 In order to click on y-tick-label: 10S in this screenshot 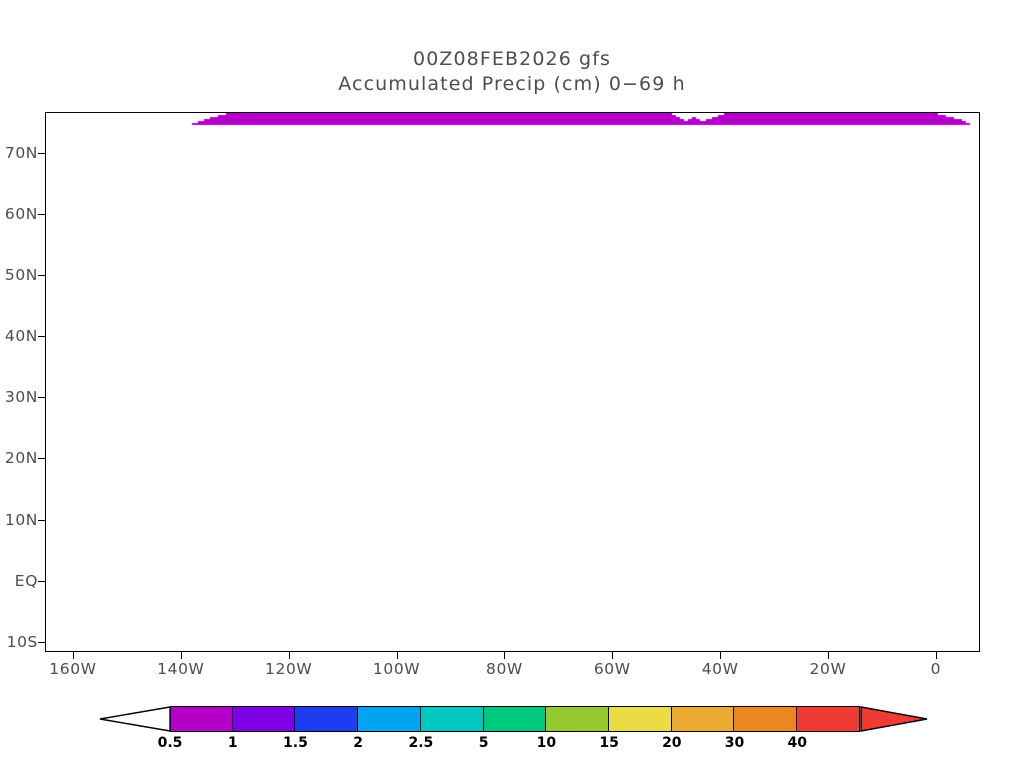, I will do `click(22, 641)`.